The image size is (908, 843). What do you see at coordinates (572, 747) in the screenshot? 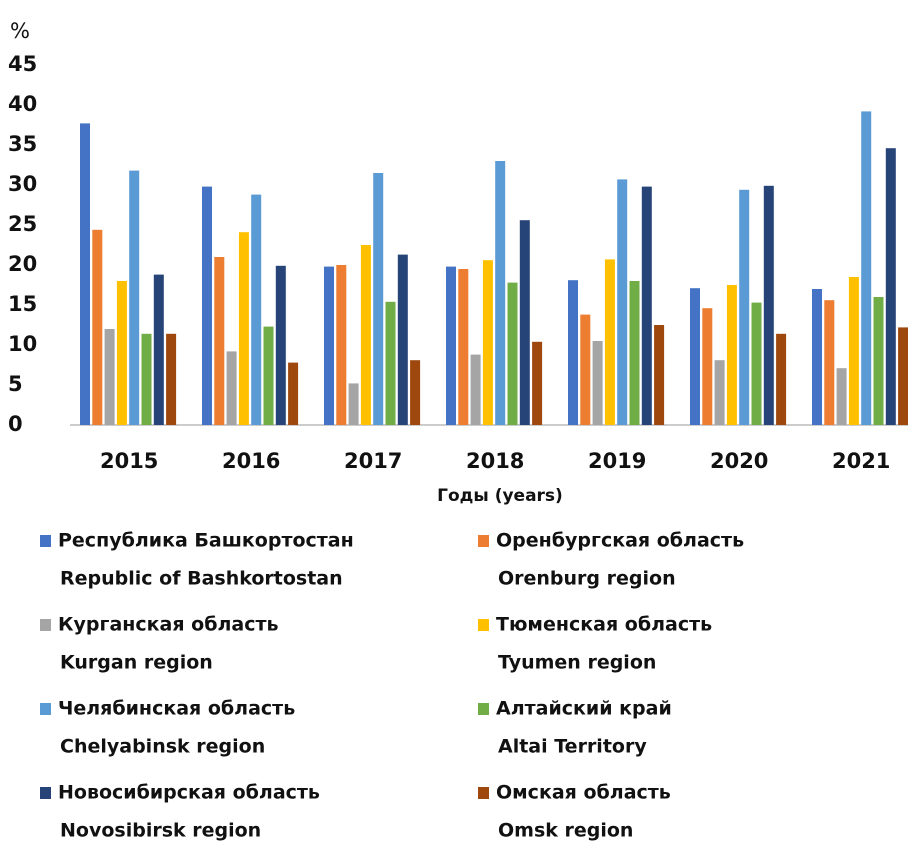
I see `legend-label-en: Altai Territory` at bounding box center [572, 747].